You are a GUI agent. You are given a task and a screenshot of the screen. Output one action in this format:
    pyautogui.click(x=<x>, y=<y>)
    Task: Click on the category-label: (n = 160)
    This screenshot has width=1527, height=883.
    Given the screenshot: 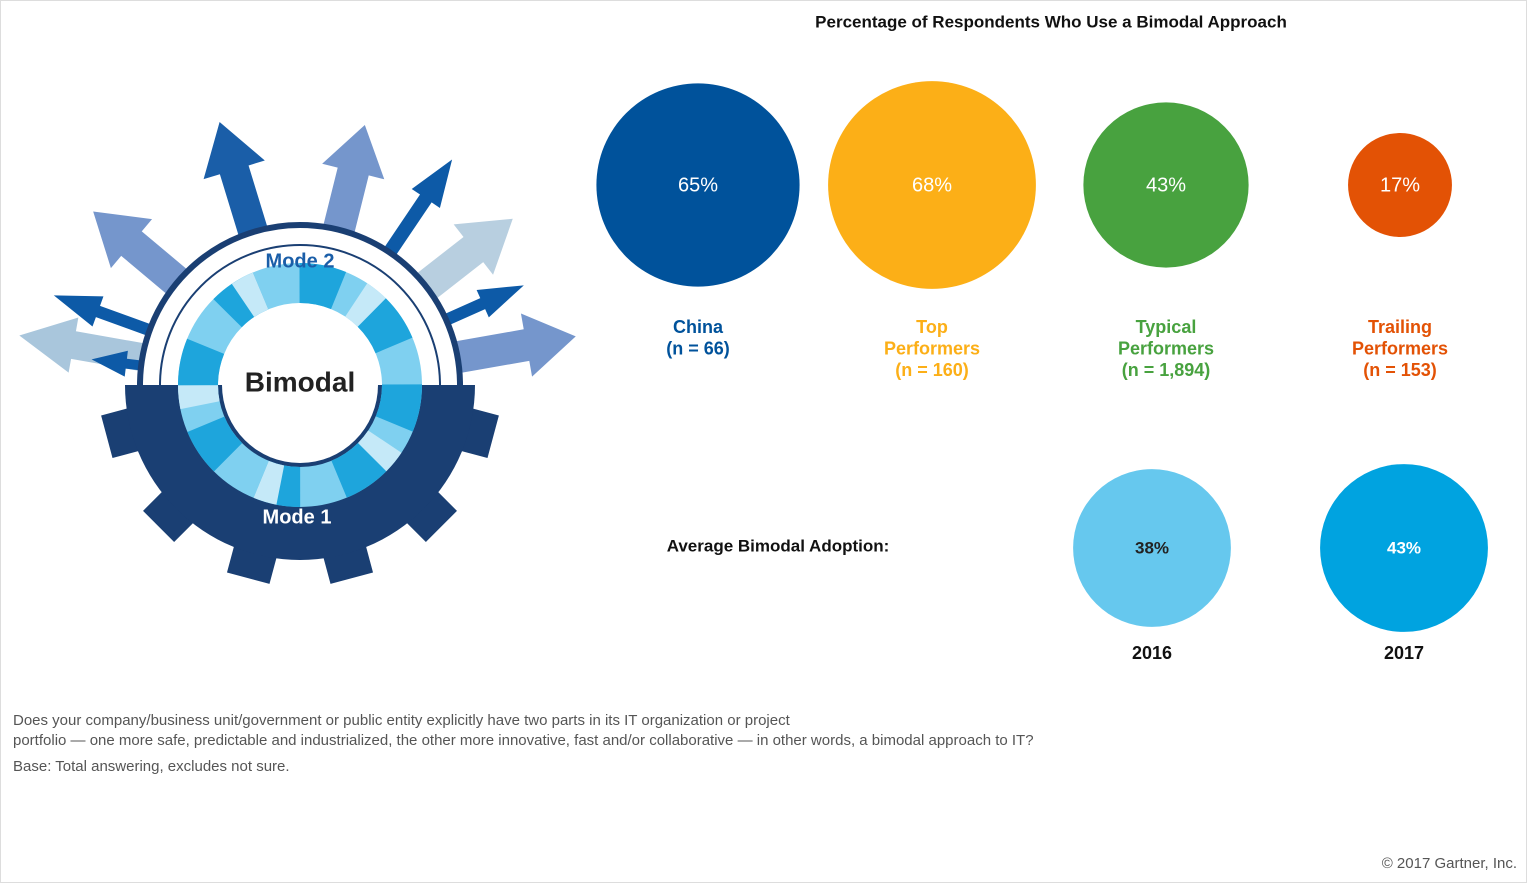 What is the action you would take?
    pyautogui.click(x=932, y=370)
    